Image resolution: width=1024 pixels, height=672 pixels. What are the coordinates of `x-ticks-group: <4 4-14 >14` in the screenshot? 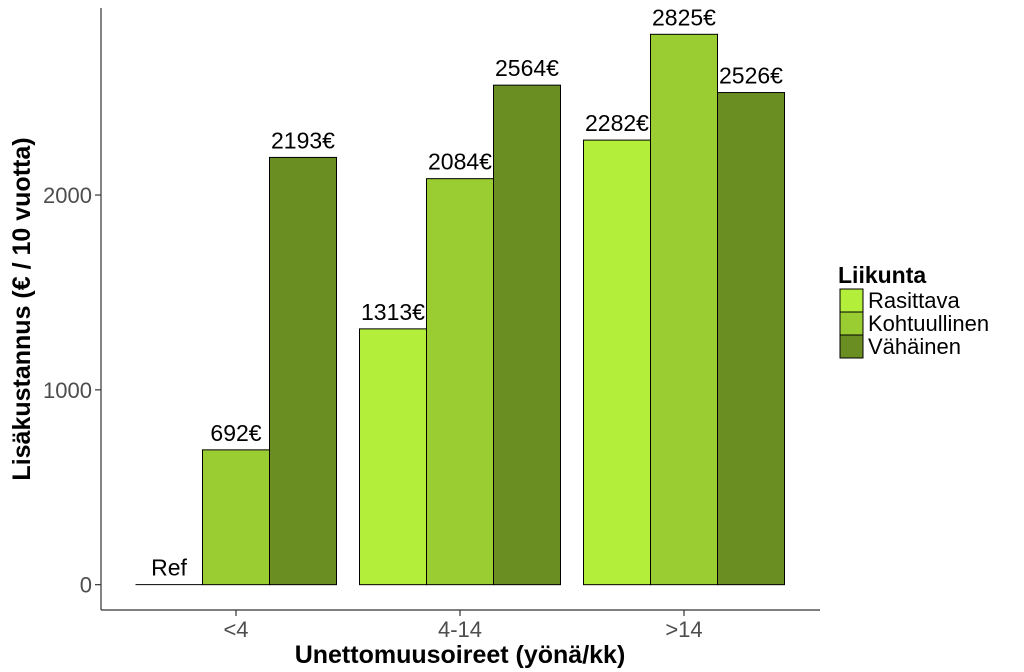 It's located at (463, 626).